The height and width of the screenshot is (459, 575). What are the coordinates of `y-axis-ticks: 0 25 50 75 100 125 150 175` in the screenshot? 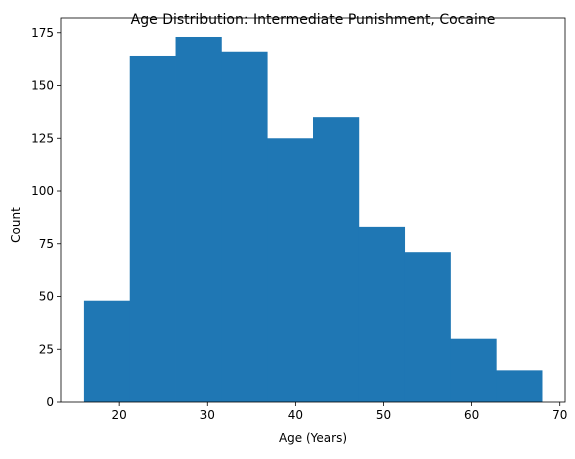 It's located at (46, 217).